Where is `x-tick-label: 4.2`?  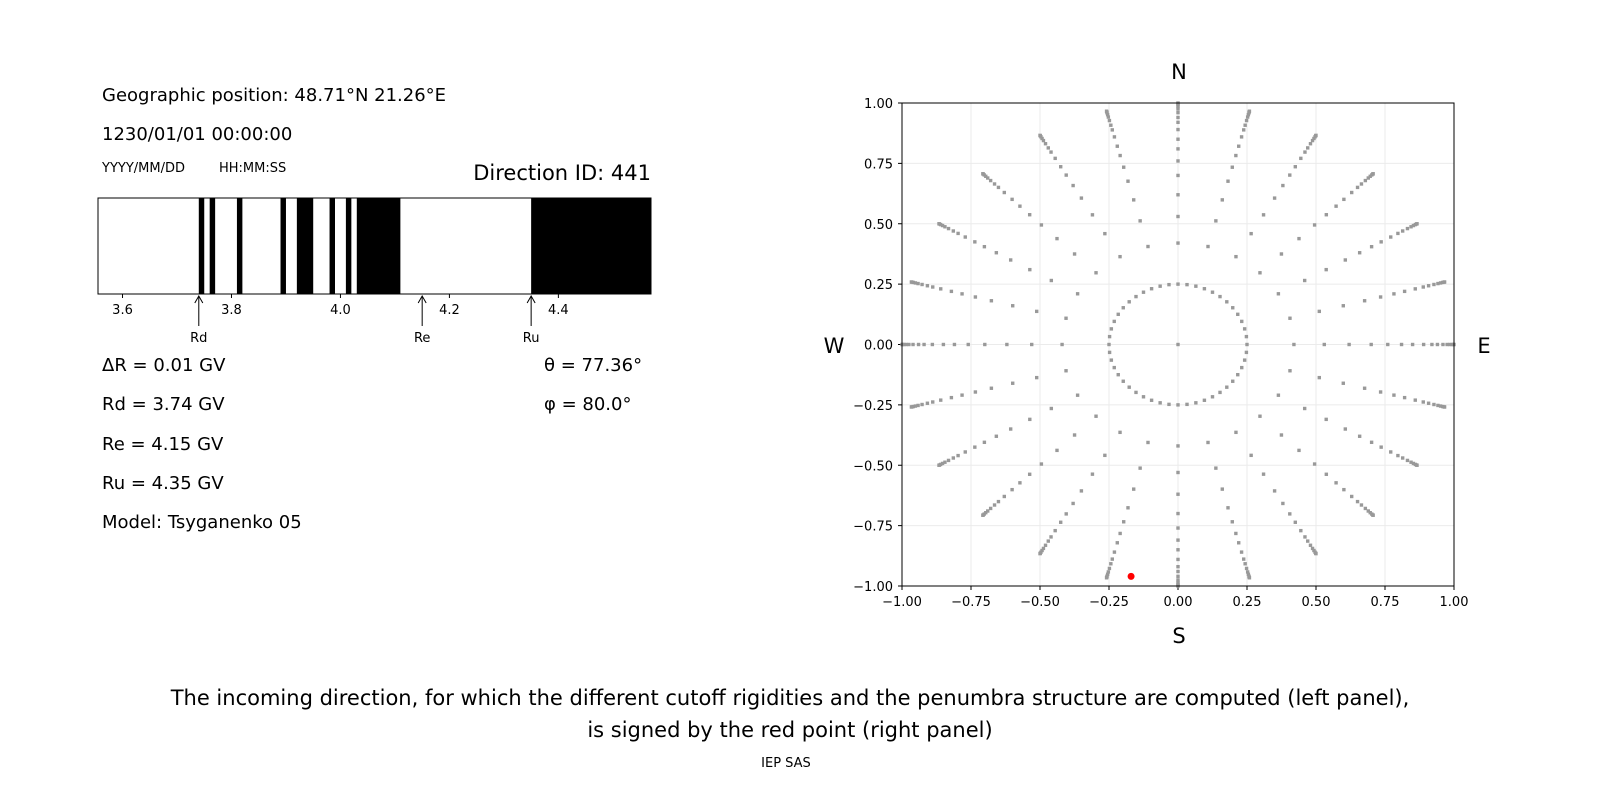
x-tick-label: 4.2 is located at coordinates (449, 310).